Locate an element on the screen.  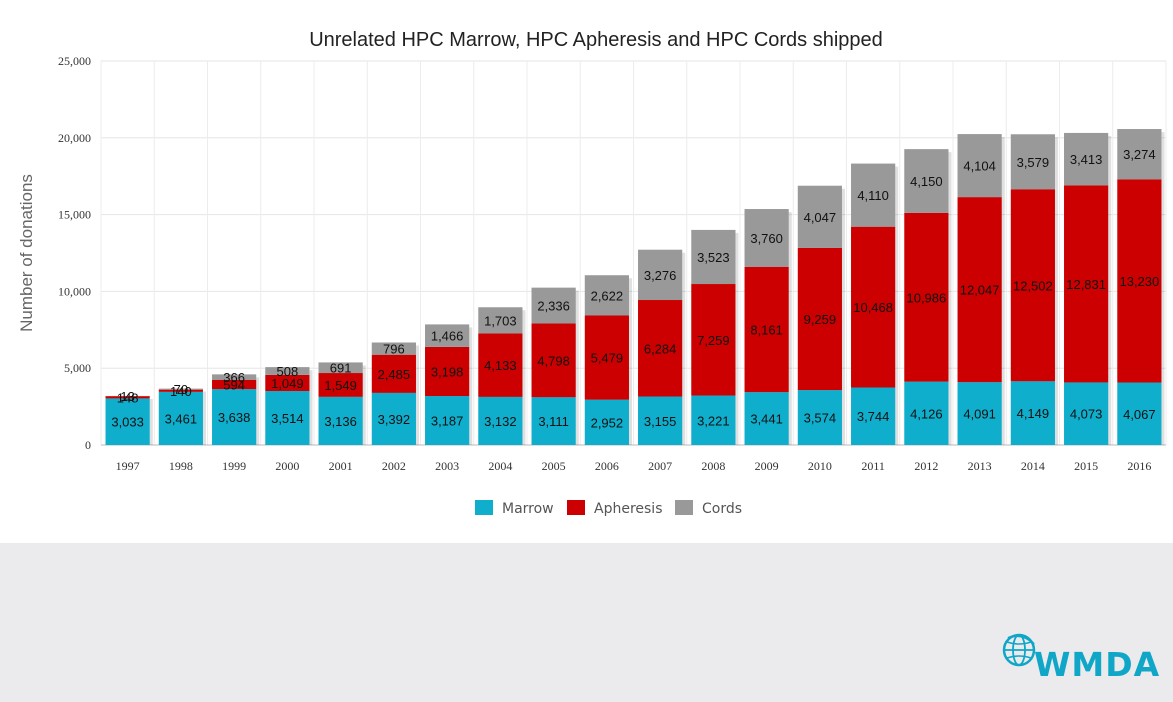
data-label-marrow: 3,033 is located at coordinates (127, 422).